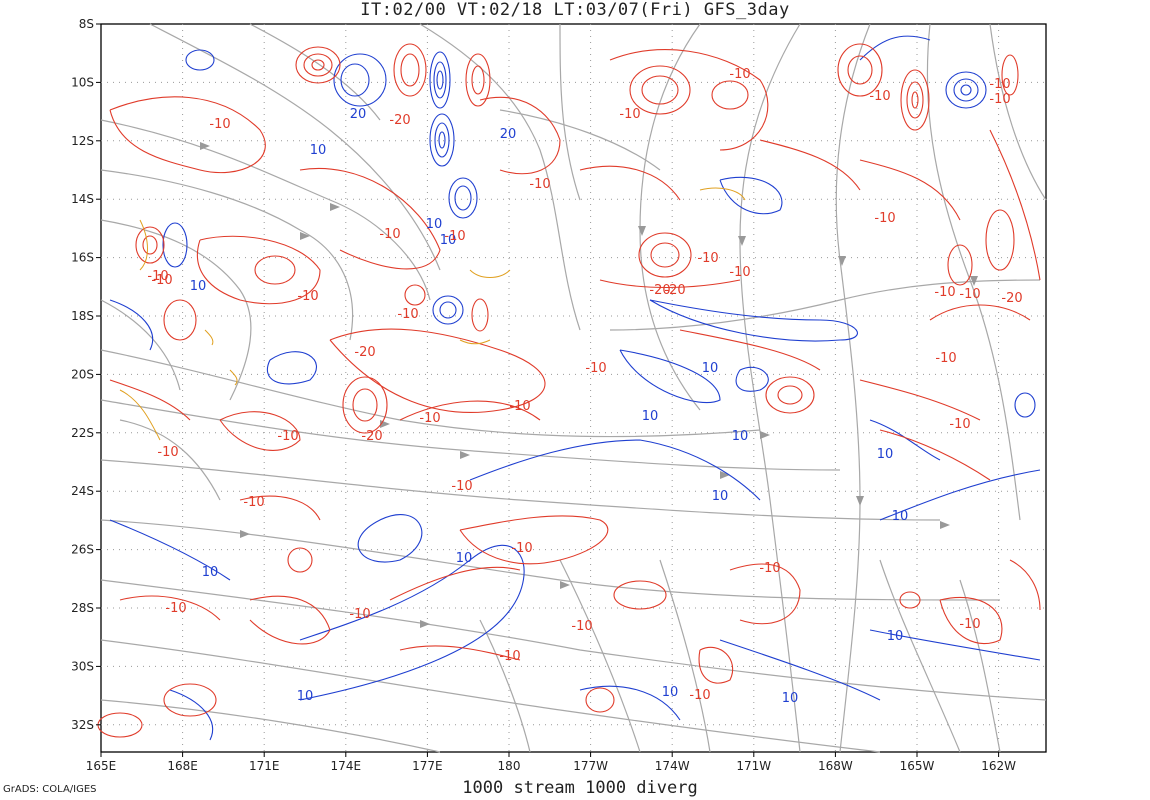 This screenshot has width=1150, height=800. What do you see at coordinates (82, 666) in the screenshot?
I see `lat-tick-label: 30S` at bounding box center [82, 666].